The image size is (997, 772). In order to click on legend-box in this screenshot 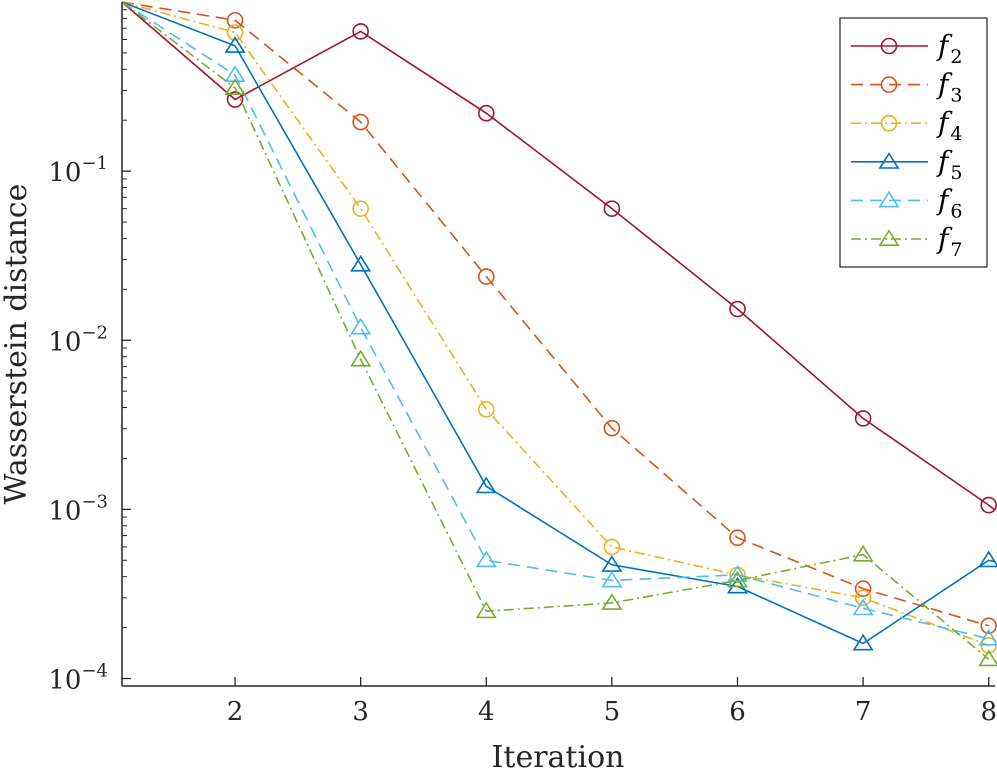, I will do `click(913, 142)`.